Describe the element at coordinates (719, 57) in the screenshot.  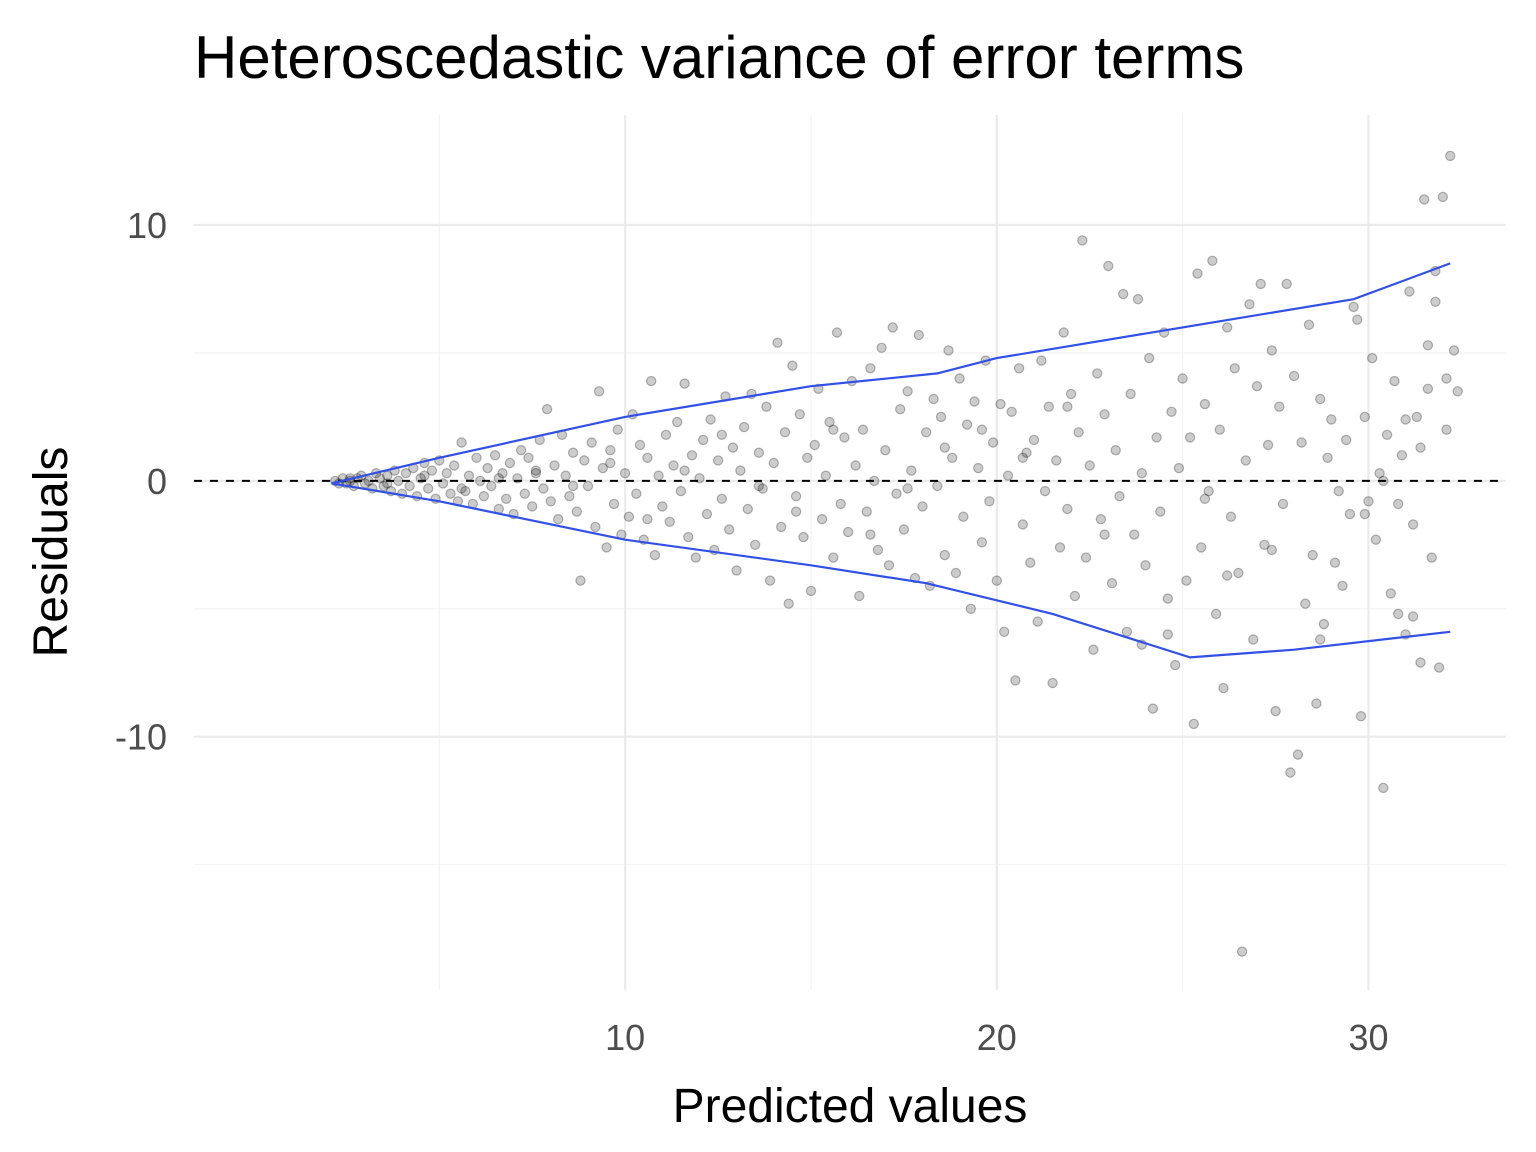
I see `chart-title: Heteroscedastic variance of error terms` at that location.